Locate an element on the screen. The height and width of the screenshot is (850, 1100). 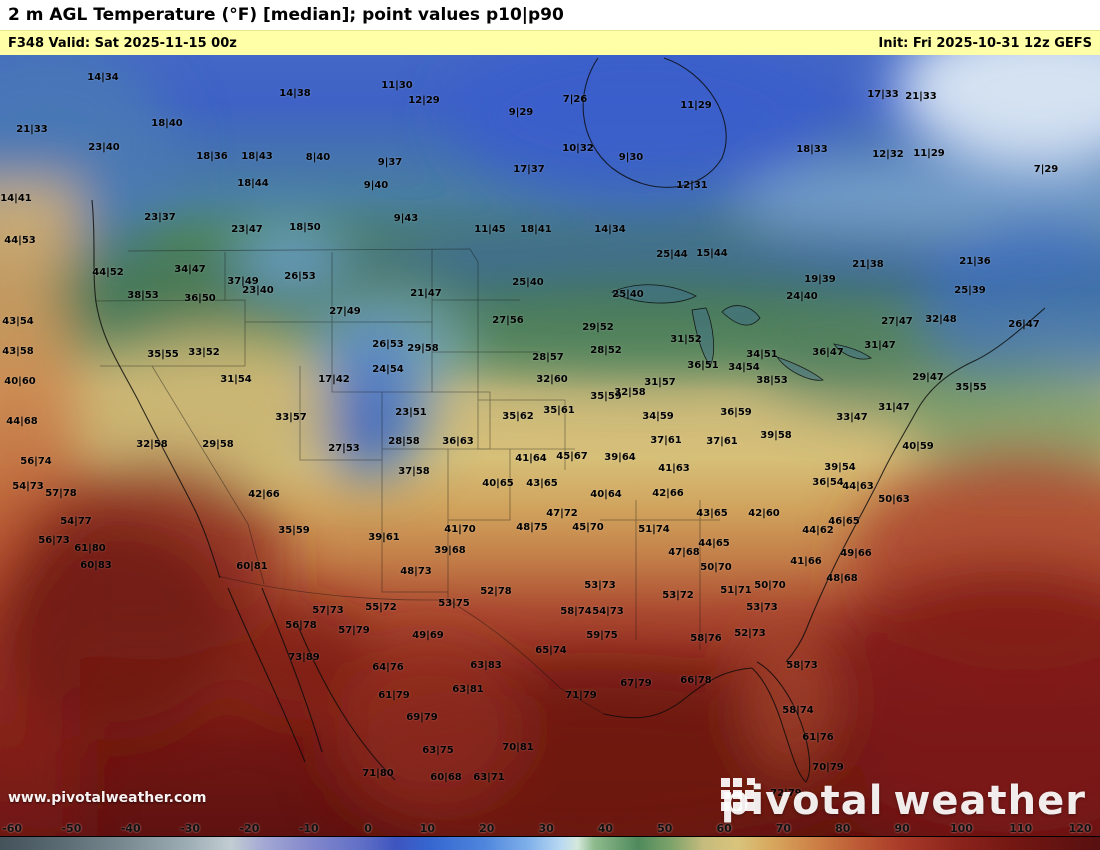
point-value: 33|47 is located at coordinates (852, 417).